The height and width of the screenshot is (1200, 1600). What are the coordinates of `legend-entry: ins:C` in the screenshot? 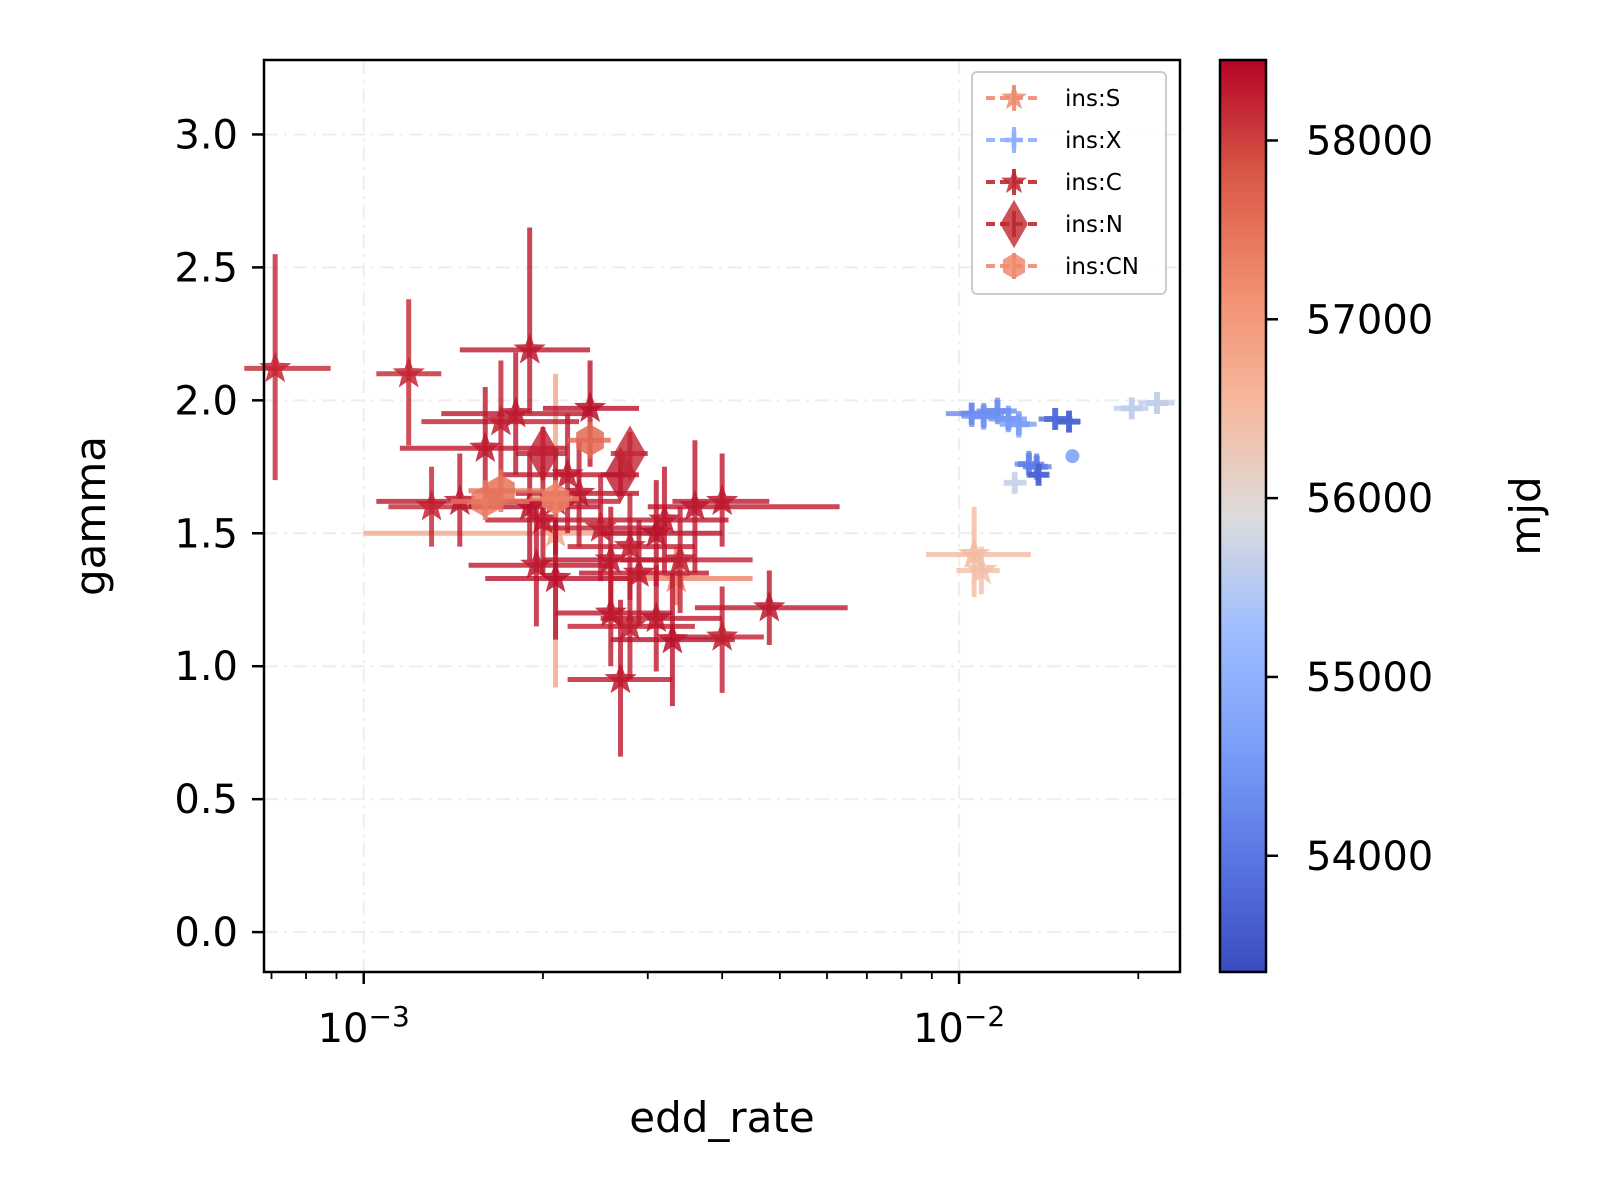 It's located at (1054, 182).